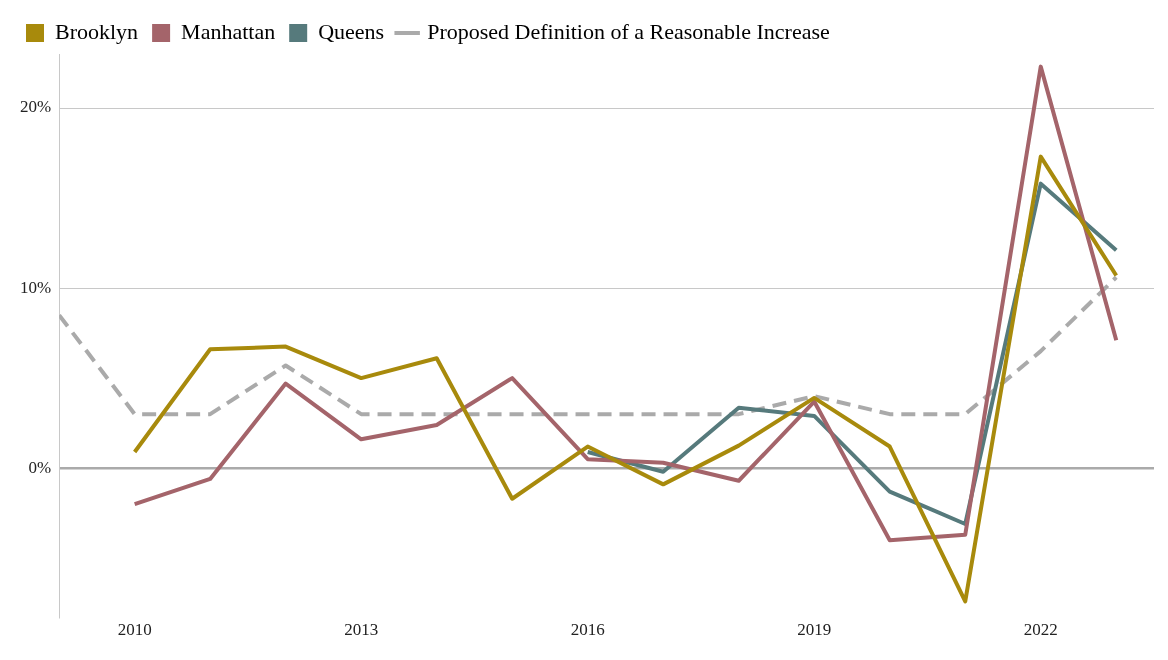 The width and height of the screenshot is (1168, 660). Describe the element at coordinates (814, 630) in the screenshot. I see `x-tick-label: 2019` at that location.